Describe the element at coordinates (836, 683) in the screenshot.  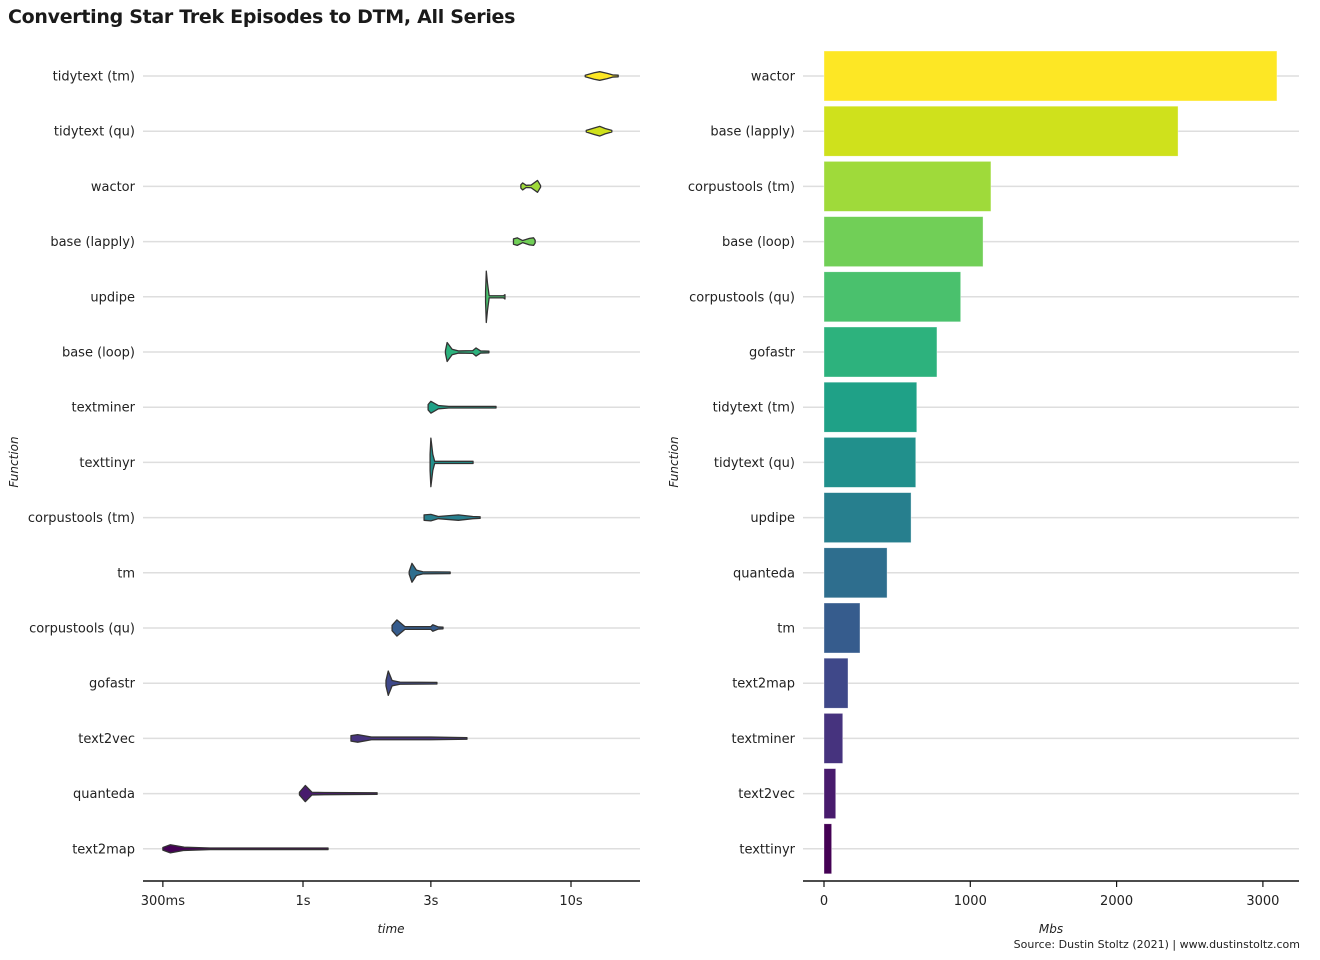
I see `bar-text2map` at that location.